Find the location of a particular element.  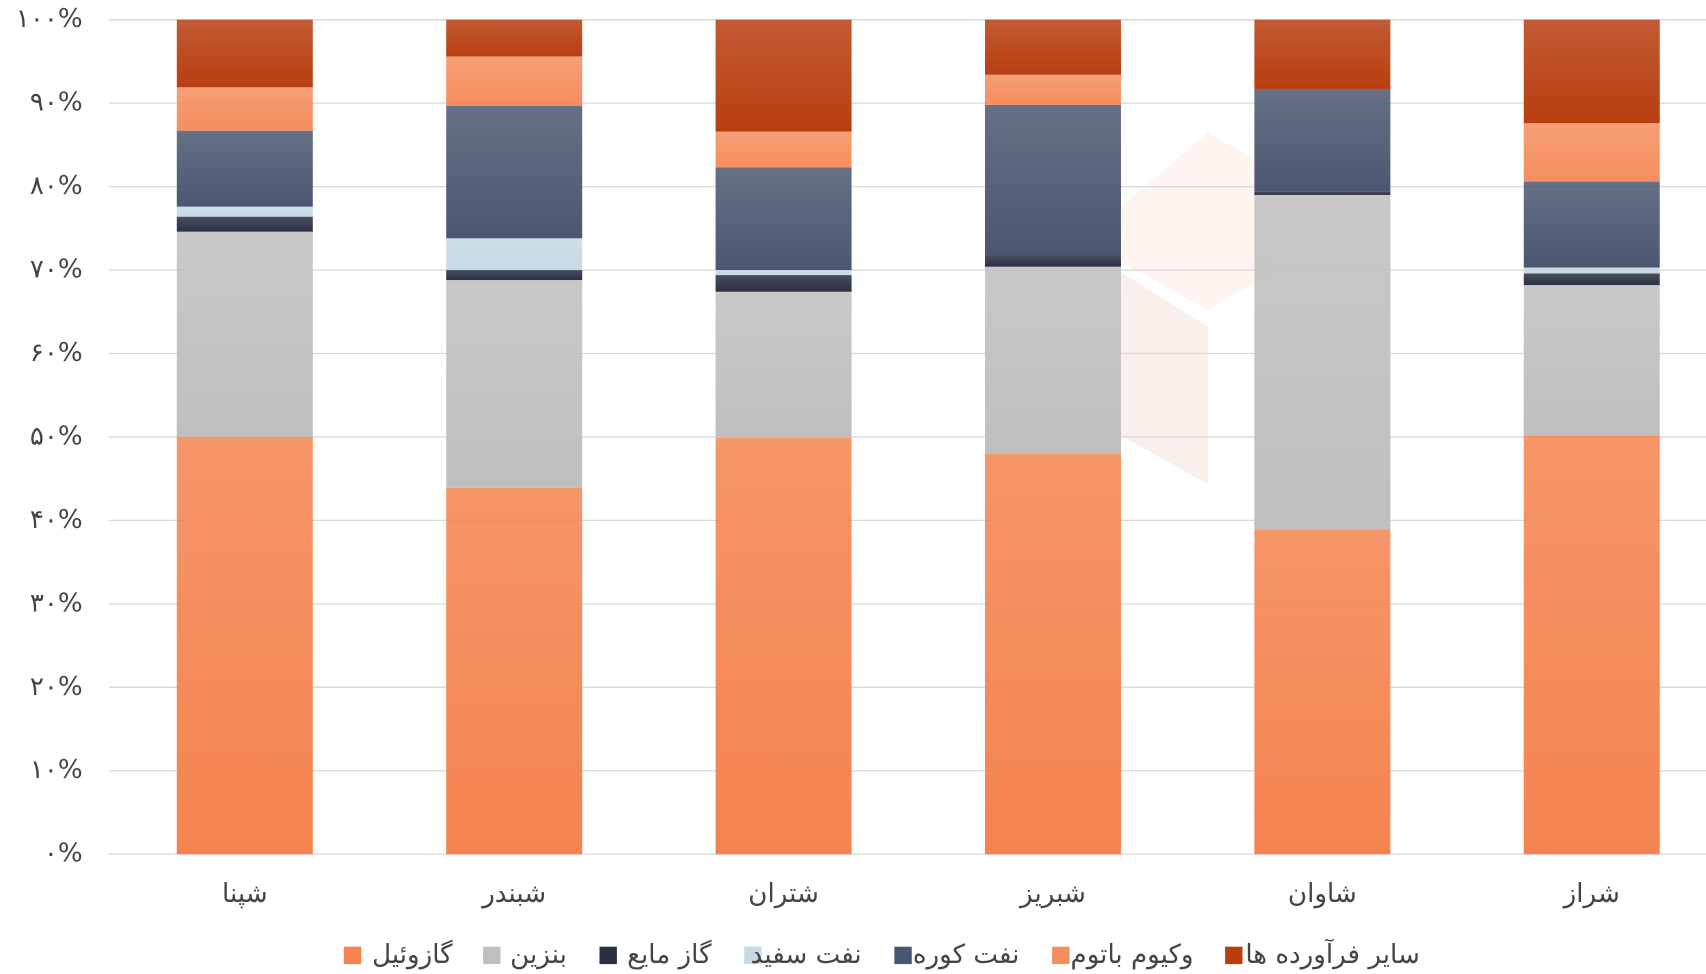

watermark is located at coordinates (1240, 308).